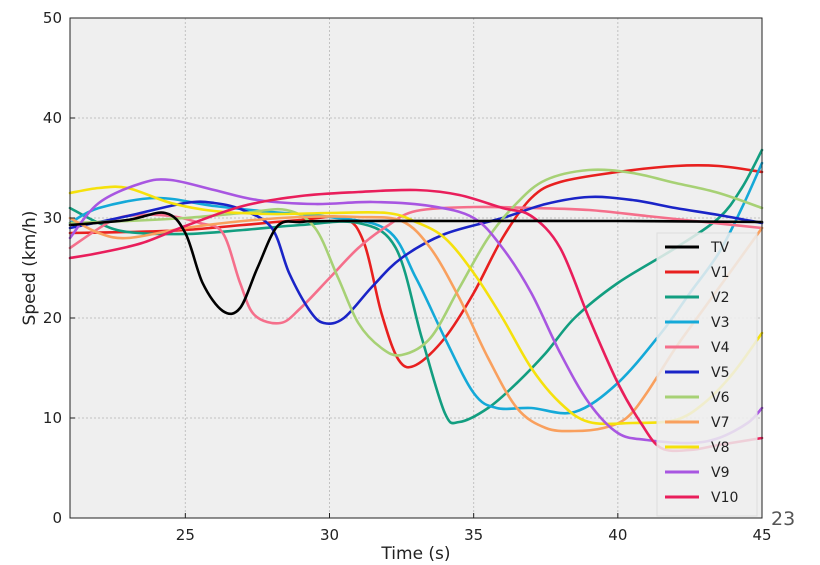  Describe the element at coordinates (415, 554) in the screenshot. I see `x-axis-label: Time (s)` at that location.